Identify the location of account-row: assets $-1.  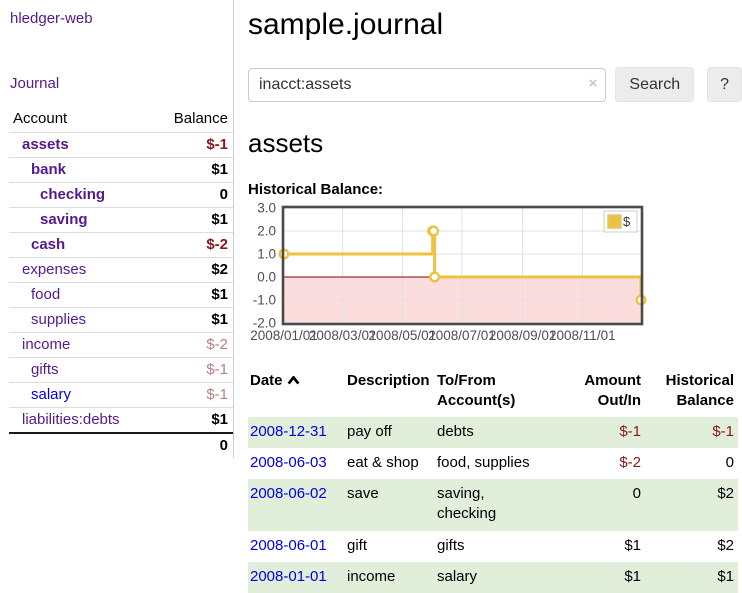
(121, 145).